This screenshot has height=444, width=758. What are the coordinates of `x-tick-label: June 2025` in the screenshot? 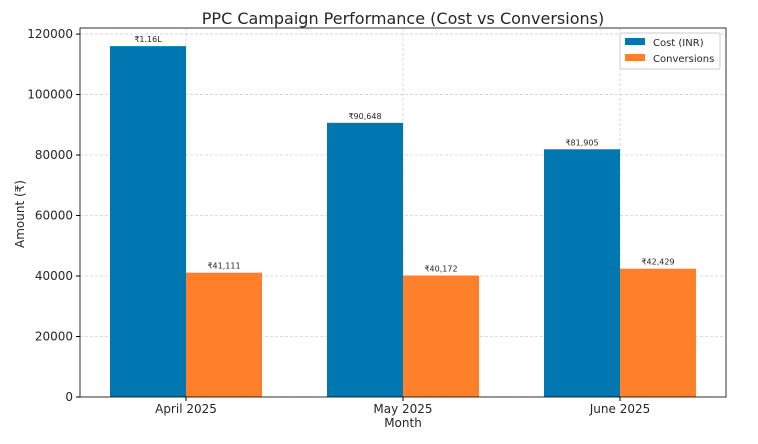 It's located at (620, 409).